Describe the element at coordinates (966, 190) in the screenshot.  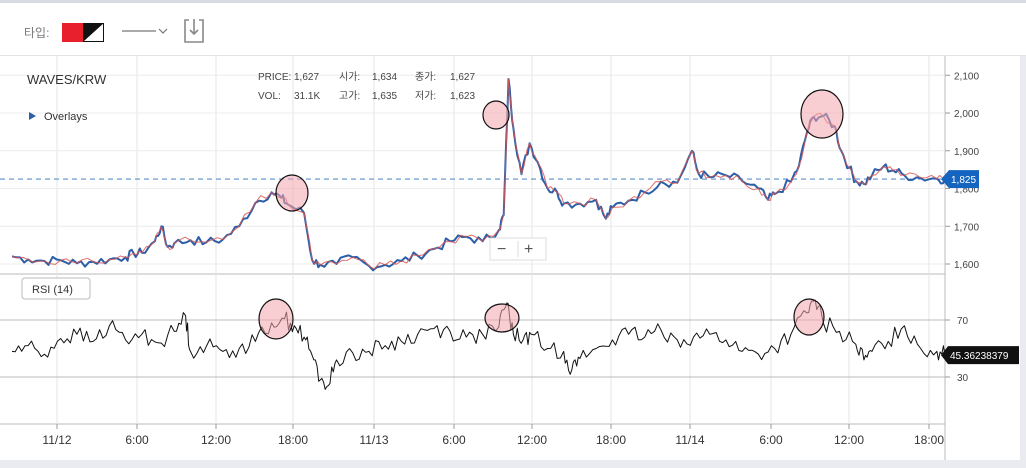
I see `price-tick-label: 1,800` at that location.